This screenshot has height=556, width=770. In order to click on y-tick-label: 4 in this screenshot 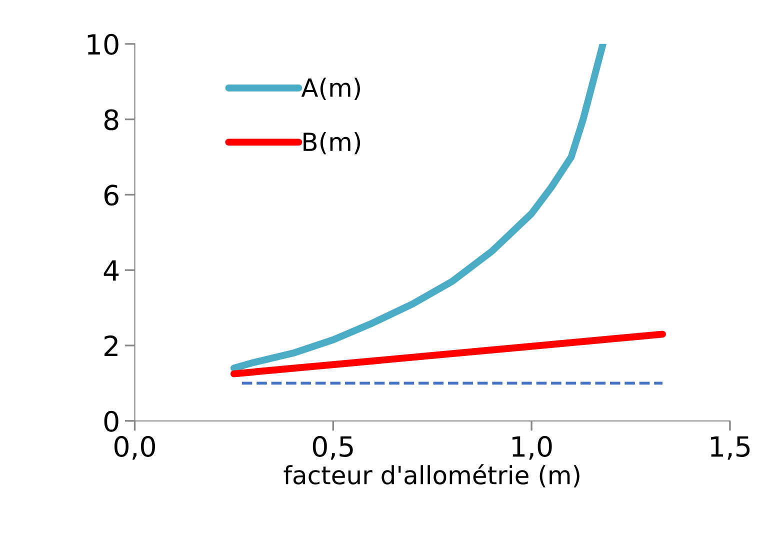, I will do `click(111, 270)`.